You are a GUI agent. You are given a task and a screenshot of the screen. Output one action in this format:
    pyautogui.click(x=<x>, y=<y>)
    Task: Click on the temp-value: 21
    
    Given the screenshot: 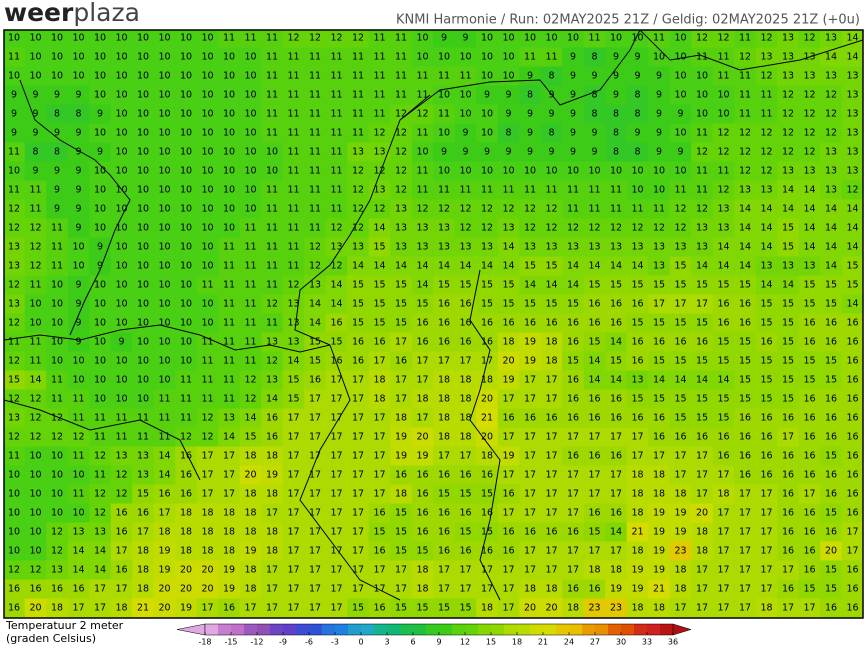 What is the action you would take?
    pyautogui.click(x=143, y=608)
    